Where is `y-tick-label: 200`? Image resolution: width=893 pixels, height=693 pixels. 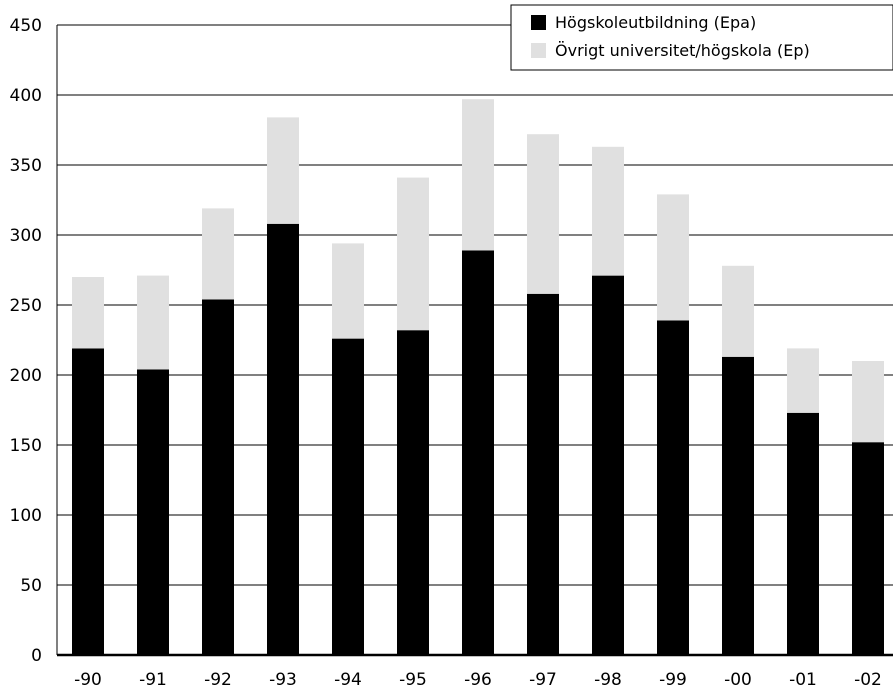 y-tick-label: 200 is located at coordinates (26, 376).